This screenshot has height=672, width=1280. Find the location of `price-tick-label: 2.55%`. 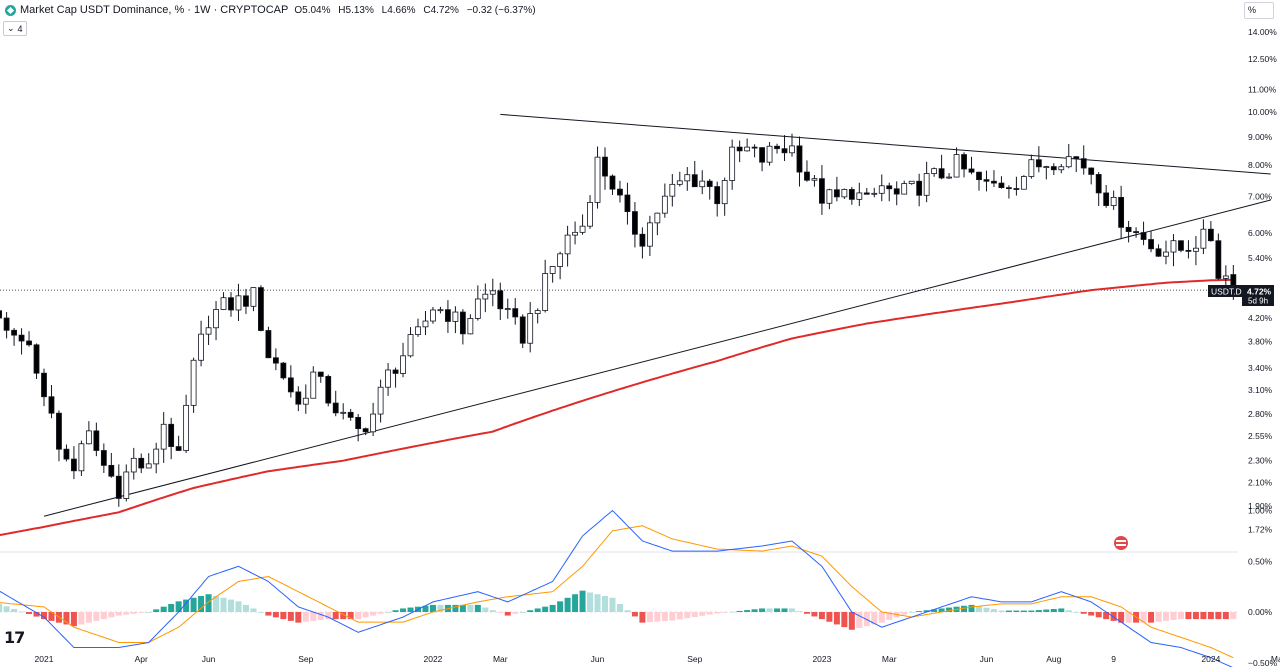

price-tick-label: 2.55% is located at coordinates (1260, 436).